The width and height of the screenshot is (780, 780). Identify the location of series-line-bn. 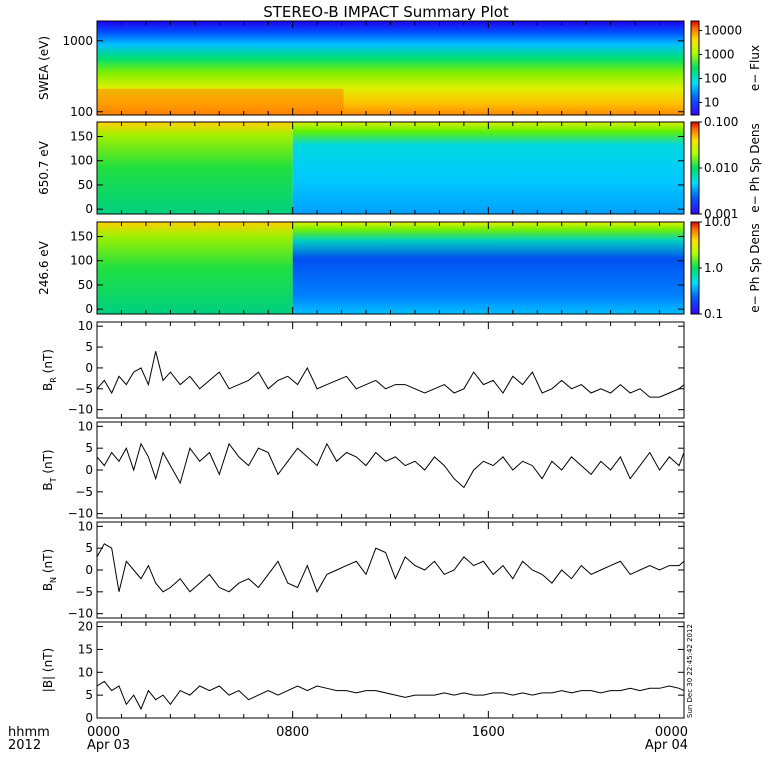
(390, 568).